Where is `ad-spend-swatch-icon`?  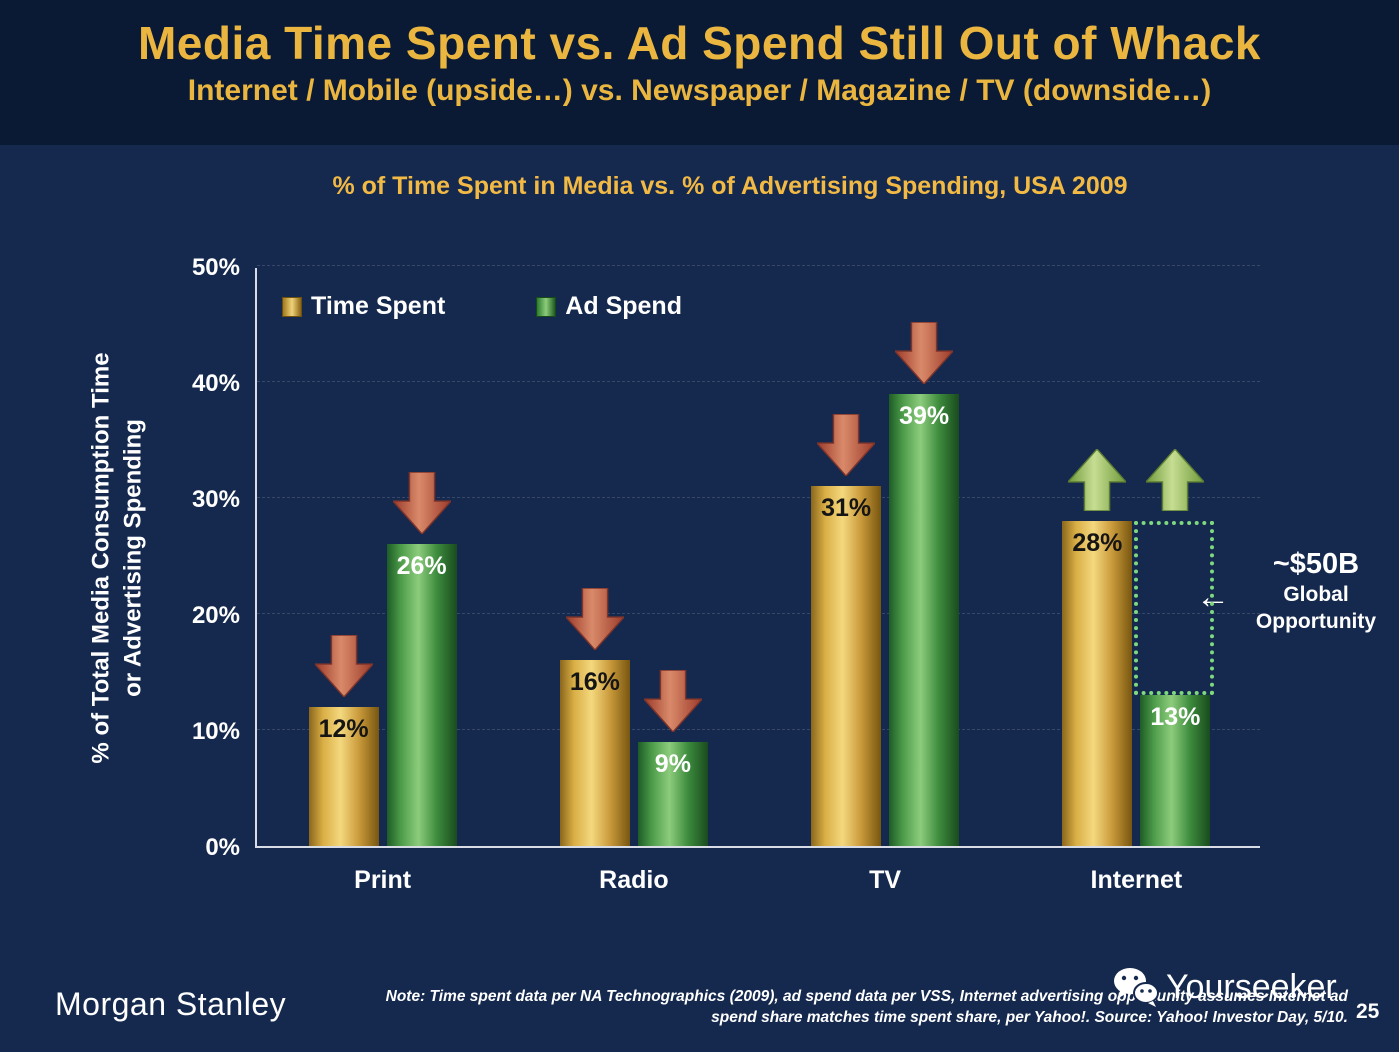 ad-spend-swatch-icon is located at coordinates (546, 306).